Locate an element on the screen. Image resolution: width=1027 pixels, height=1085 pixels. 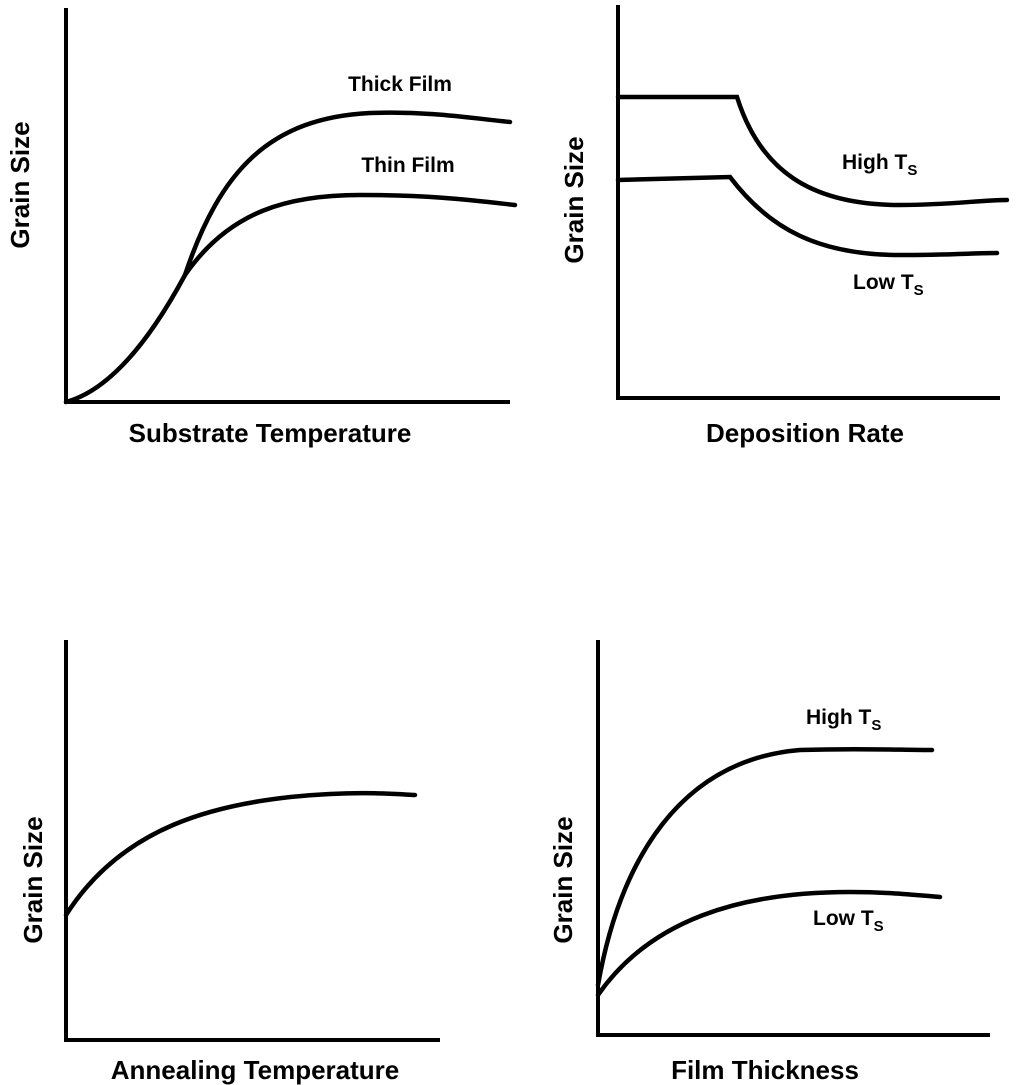
curve-label: Thick Film is located at coordinates (400, 84).